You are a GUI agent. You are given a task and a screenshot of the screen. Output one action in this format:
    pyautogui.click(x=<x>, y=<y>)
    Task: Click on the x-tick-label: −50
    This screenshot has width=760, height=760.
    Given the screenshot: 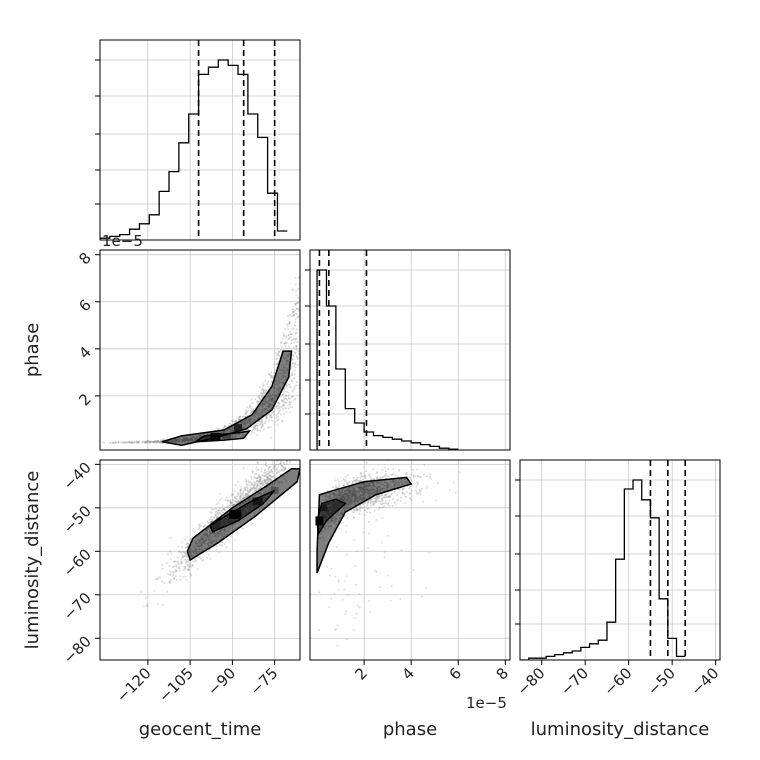 What is the action you would take?
    pyautogui.click(x=661, y=681)
    